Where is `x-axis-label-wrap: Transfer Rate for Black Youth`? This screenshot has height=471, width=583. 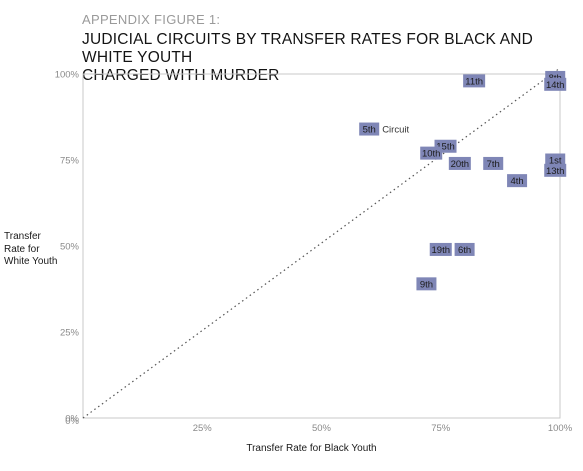
x-axis-label-wrap: Transfer Rate for Black Youth is located at coordinates (291, 448).